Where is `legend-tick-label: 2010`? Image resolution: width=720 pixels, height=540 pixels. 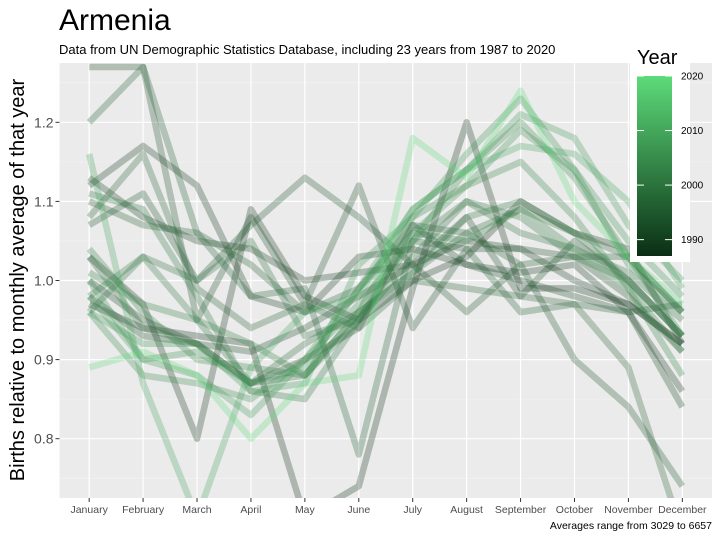 legend-tick-label: 2010 is located at coordinates (692, 131).